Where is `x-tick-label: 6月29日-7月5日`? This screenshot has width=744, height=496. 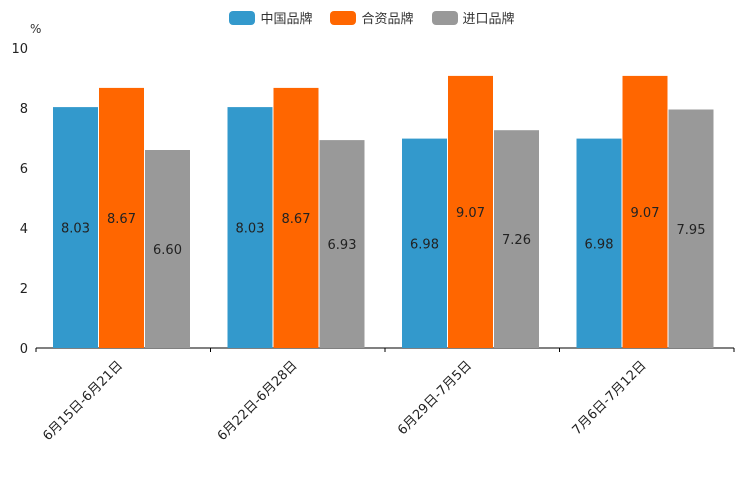
x-tick-label: 6月29日-7月5日 is located at coordinates (435, 398).